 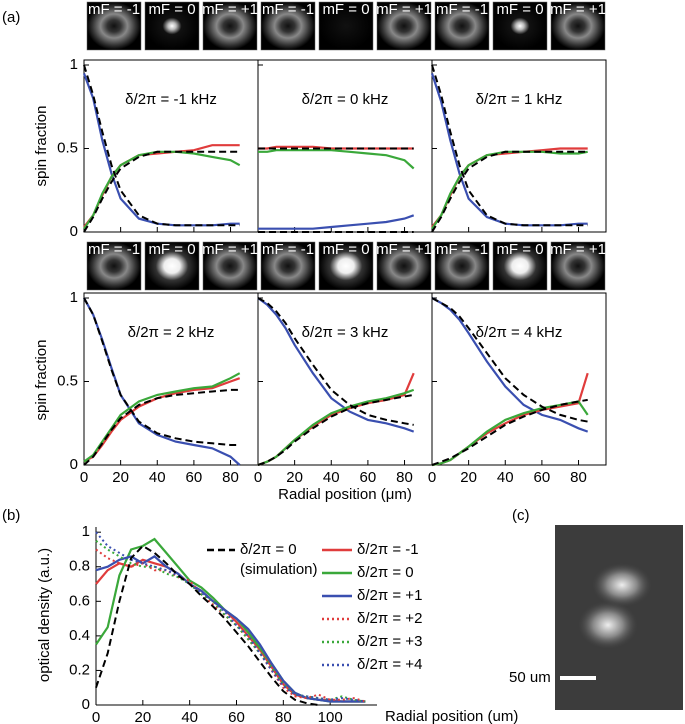 What do you see at coordinates (279, 559) in the screenshot?
I see `legend-label: δ/2π = 0 (simulation)` at bounding box center [279, 559].